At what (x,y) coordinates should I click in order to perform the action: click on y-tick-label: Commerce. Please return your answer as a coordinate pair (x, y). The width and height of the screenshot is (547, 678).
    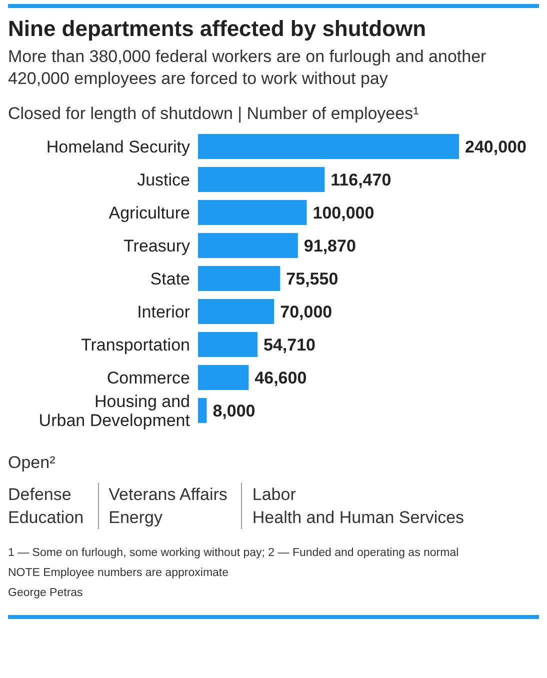
    Looking at the image, I should click on (148, 377).